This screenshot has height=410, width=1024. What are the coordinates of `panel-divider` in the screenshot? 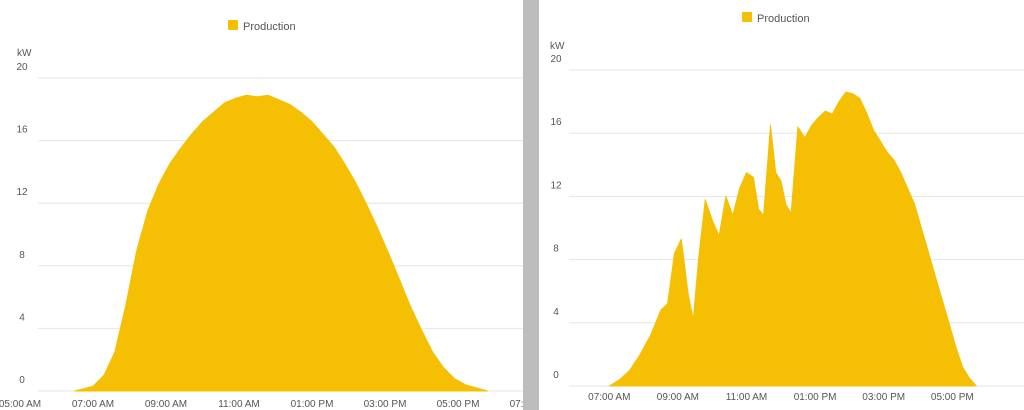 It's located at (531, 205).